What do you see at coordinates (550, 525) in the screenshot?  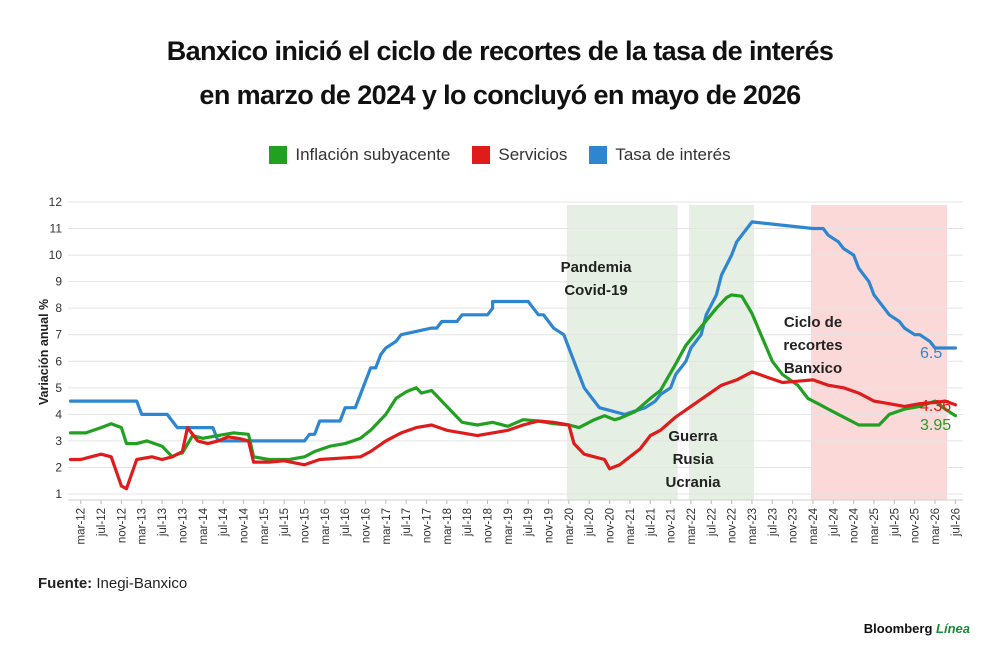 I see `x-tick-label: nov-19` at bounding box center [550, 525].